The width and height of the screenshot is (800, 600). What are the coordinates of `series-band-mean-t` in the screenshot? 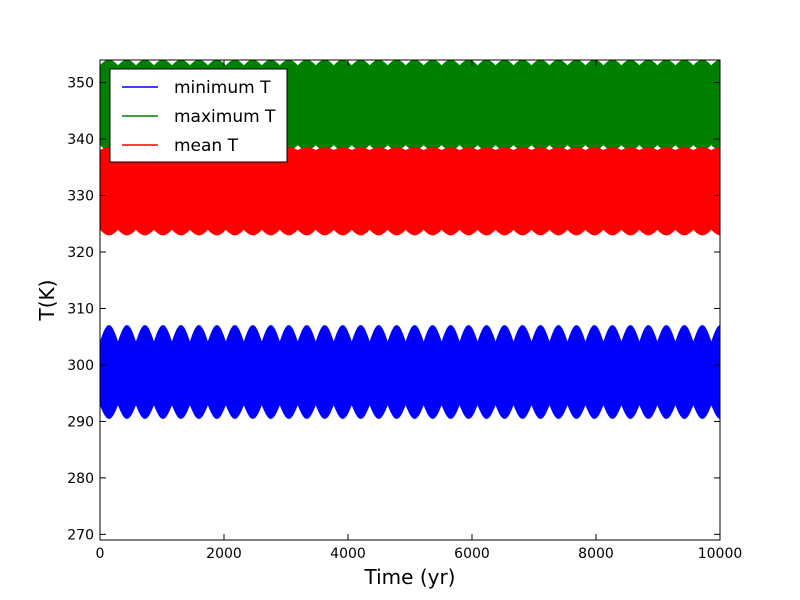 It's located at (410, 191).